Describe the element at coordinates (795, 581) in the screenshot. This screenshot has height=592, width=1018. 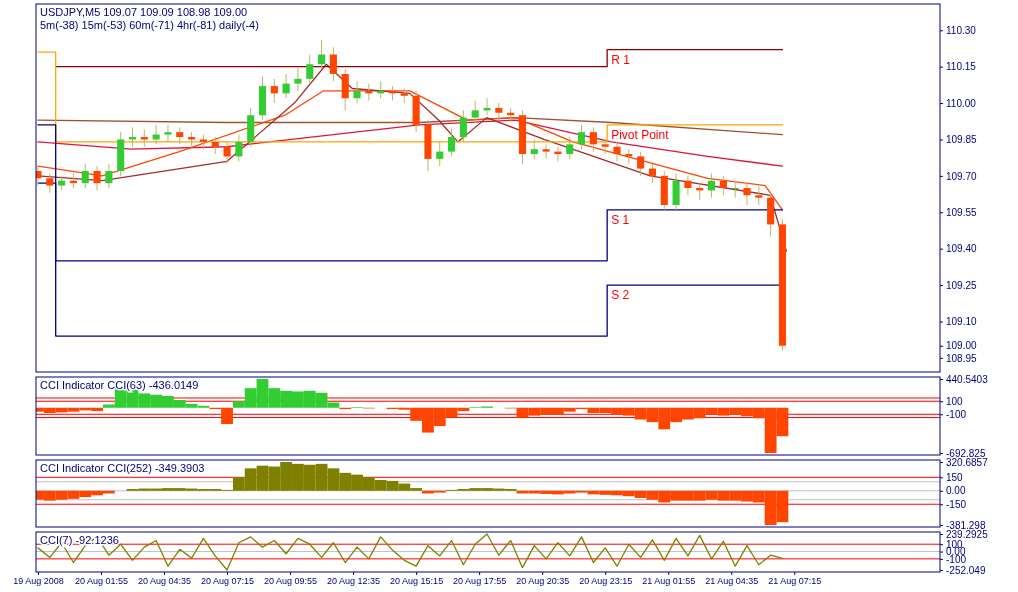
I see `x-tick-label: 21 Aug 07:15` at that location.